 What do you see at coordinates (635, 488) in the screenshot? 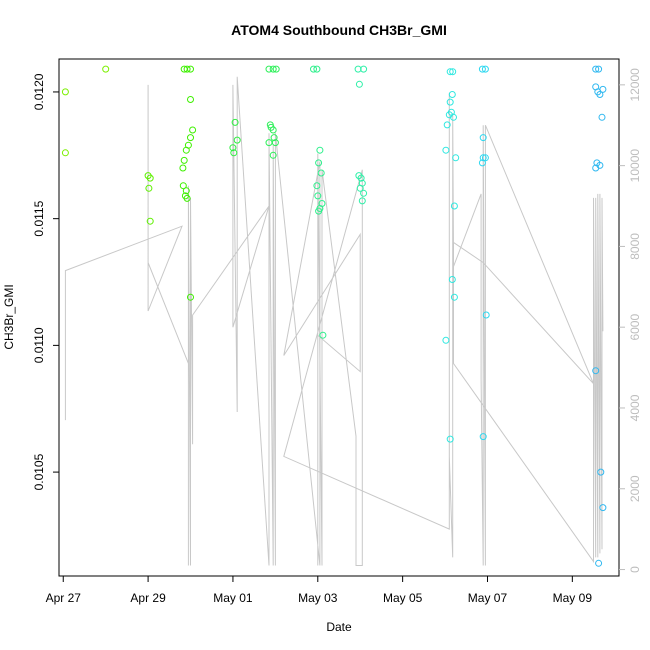
I see `y2-tick-label: 2000` at bounding box center [635, 488].